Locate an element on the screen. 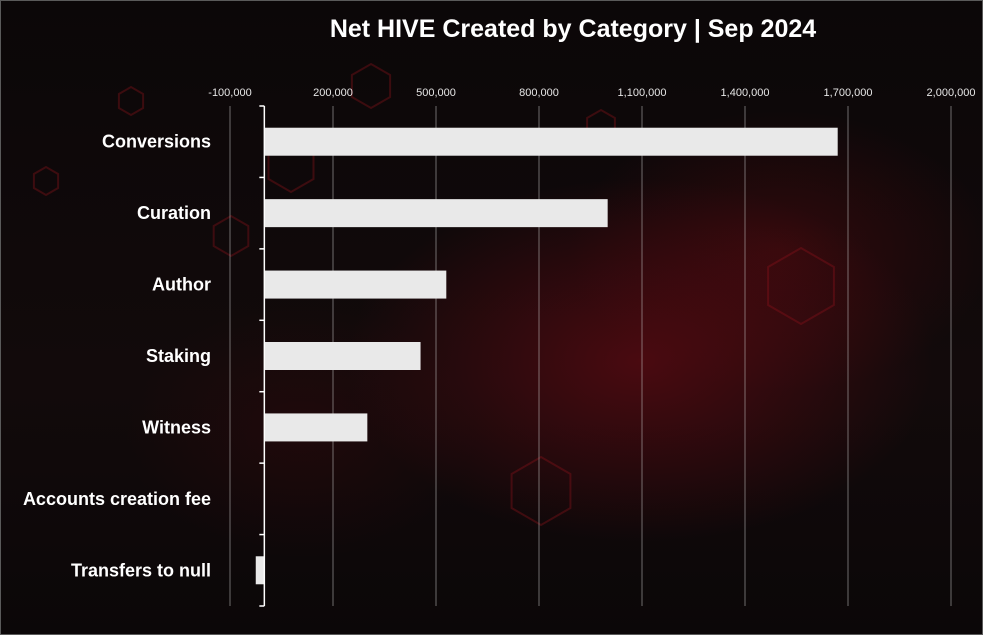 This screenshot has width=983, height=635. chart-title: Net HIVE Created by Category | Sep 2024 is located at coordinates (573, 29).